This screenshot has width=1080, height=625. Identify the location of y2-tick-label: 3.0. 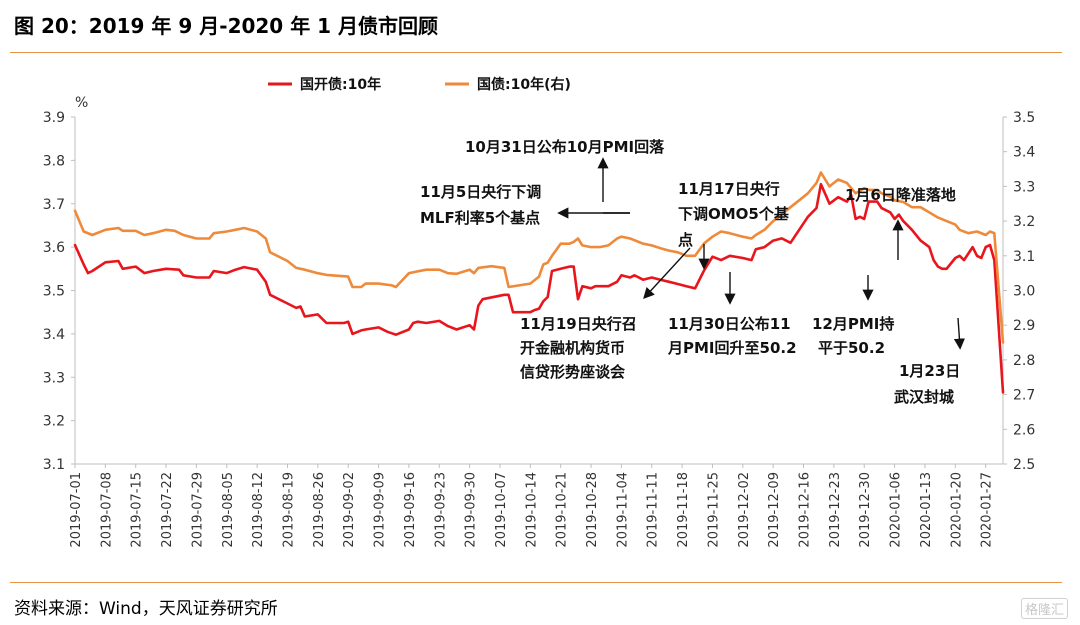
(1024, 292).